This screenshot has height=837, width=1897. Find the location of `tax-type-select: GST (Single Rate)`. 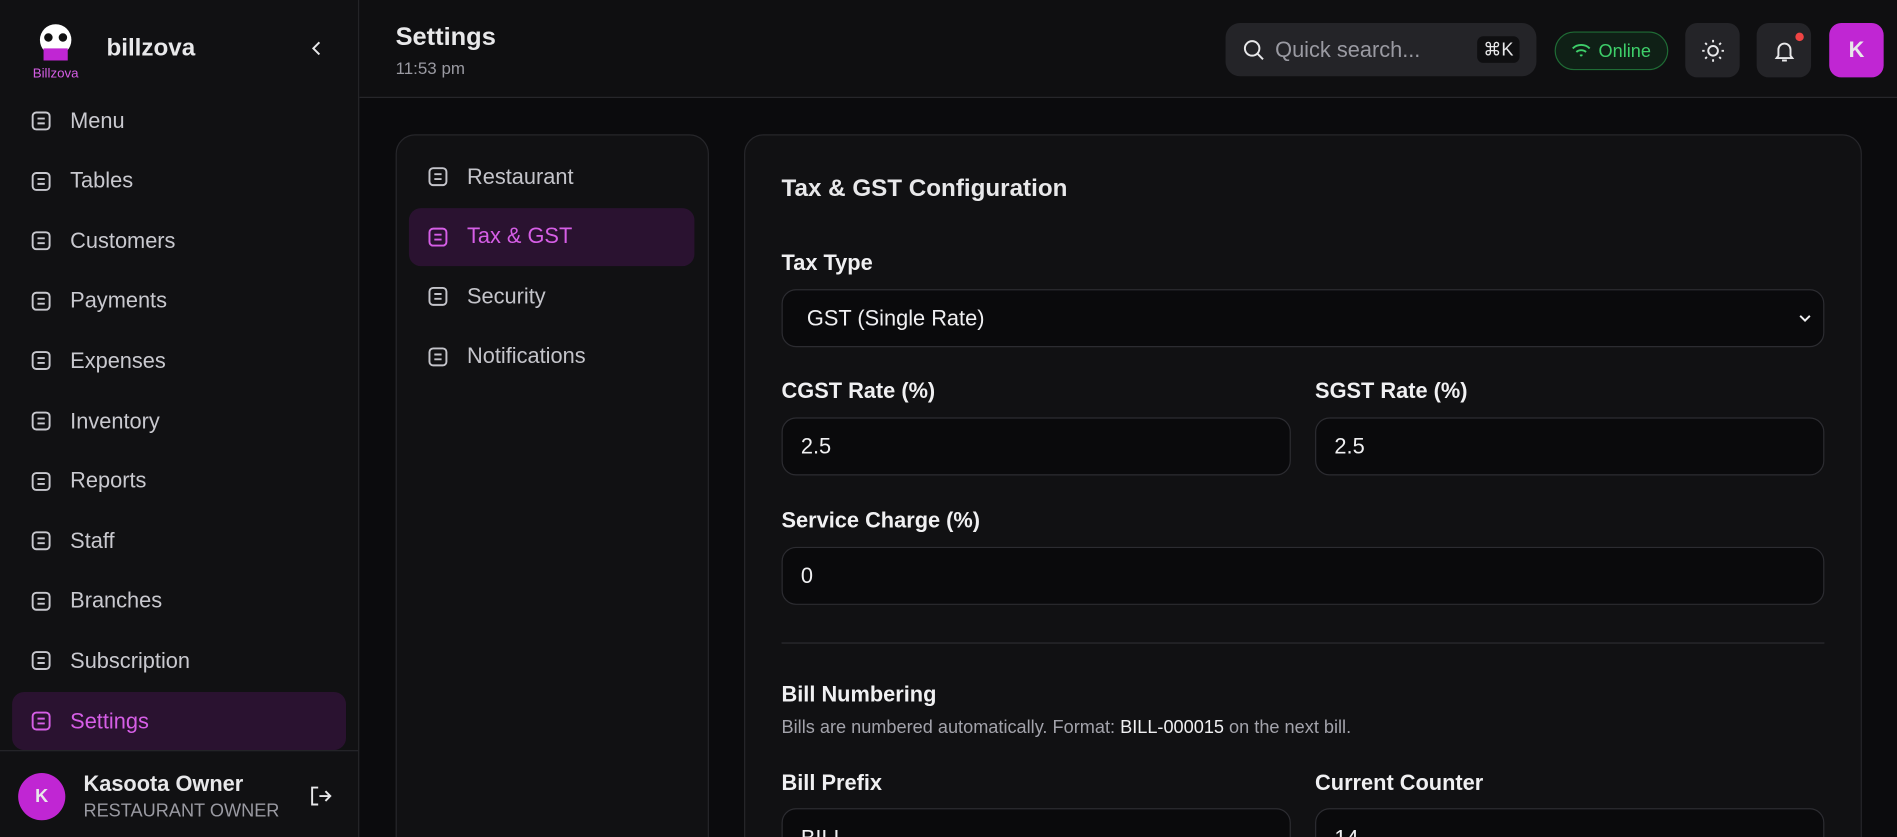

tax-type-select: GST (Single Rate) is located at coordinates (1303, 318).